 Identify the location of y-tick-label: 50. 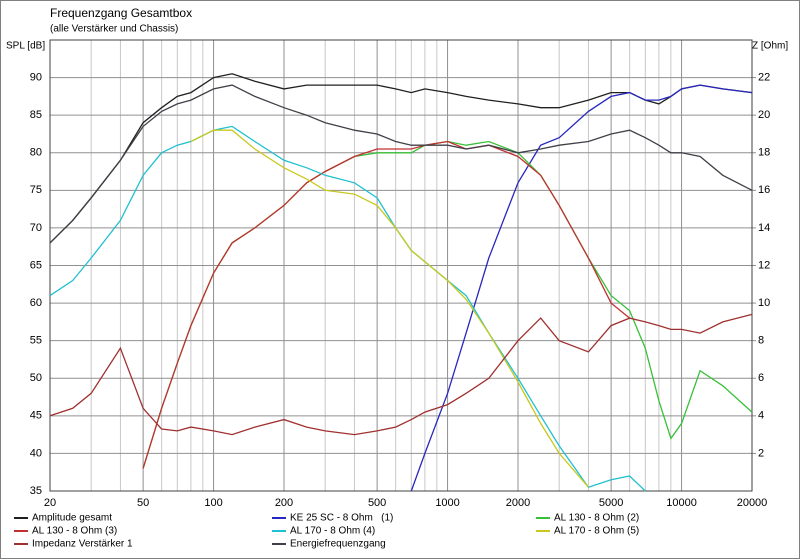
(36, 378).